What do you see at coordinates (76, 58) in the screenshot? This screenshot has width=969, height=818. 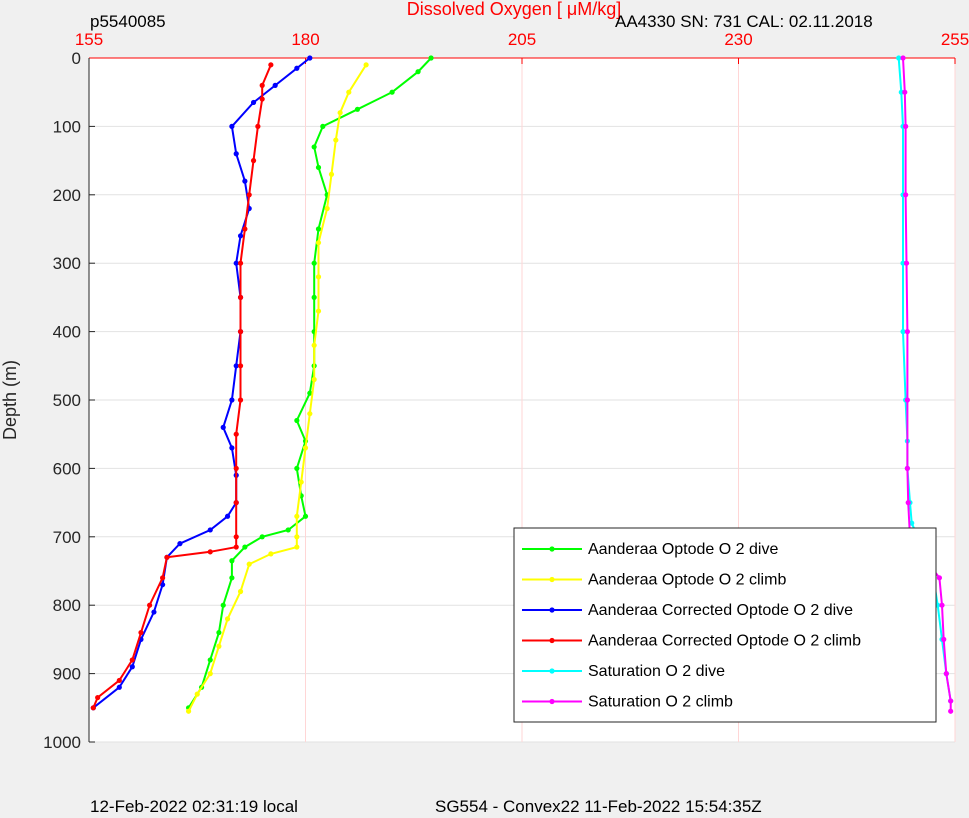 I see `y-tick-label: 0` at bounding box center [76, 58].